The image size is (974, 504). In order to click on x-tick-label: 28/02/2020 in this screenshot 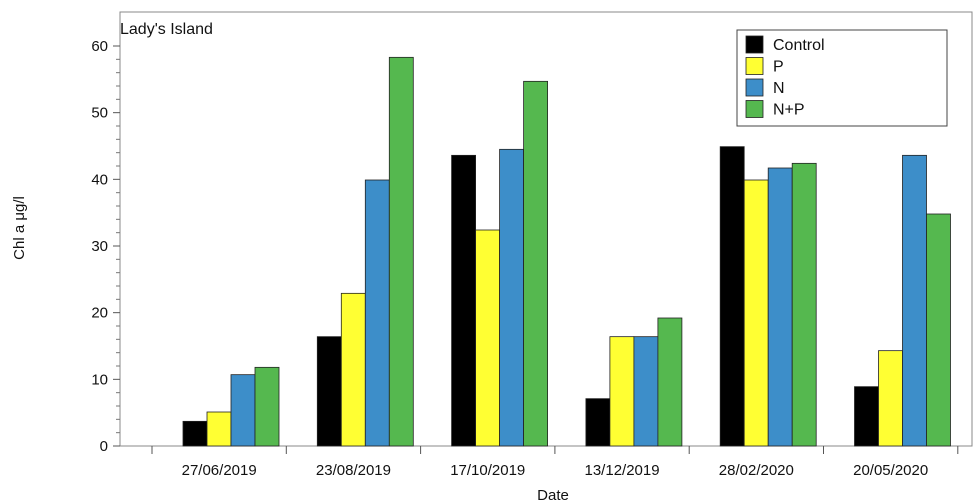, I will do `click(756, 470)`.